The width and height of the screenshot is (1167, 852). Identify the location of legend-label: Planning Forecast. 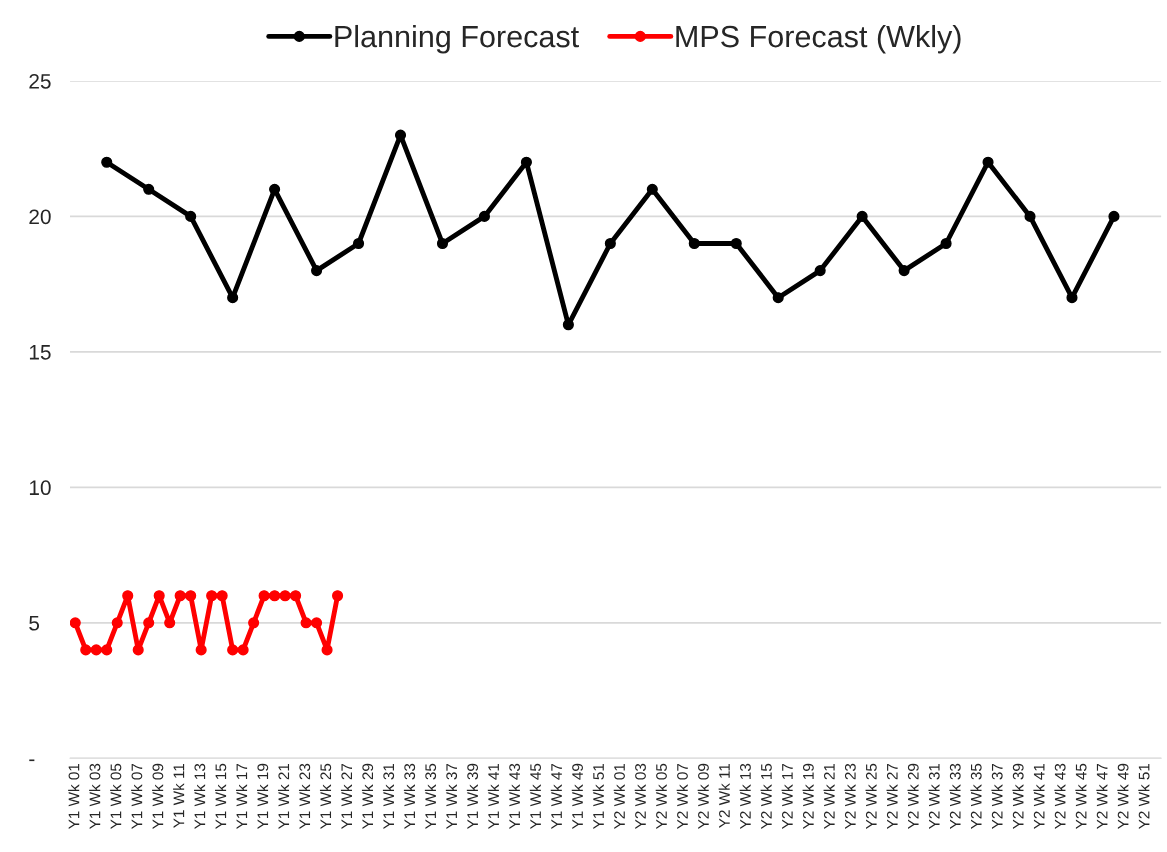
(457, 39).